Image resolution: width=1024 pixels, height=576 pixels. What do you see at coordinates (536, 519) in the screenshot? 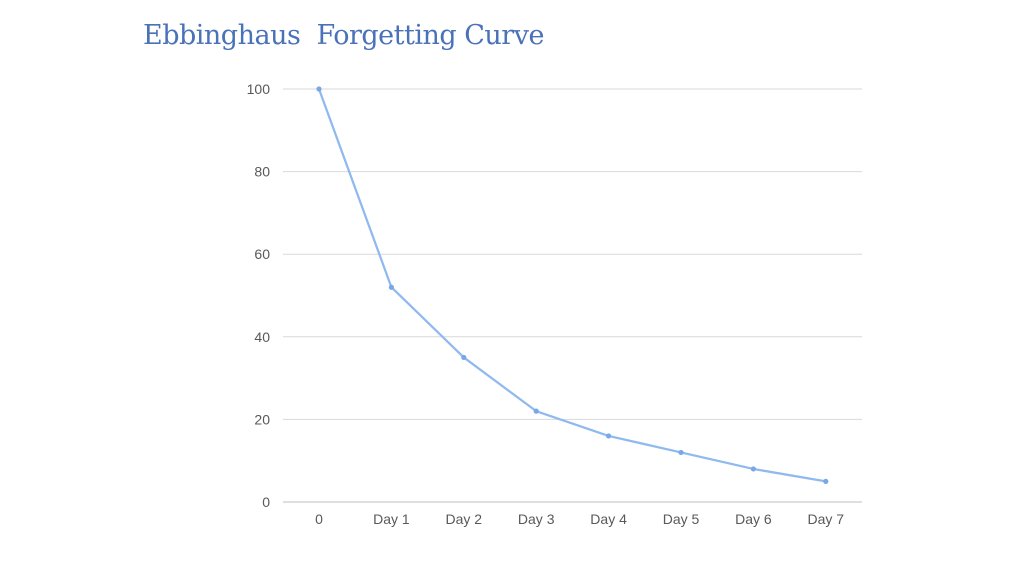
I see `x-tick-label: Day 3` at bounding box center [536, 519].